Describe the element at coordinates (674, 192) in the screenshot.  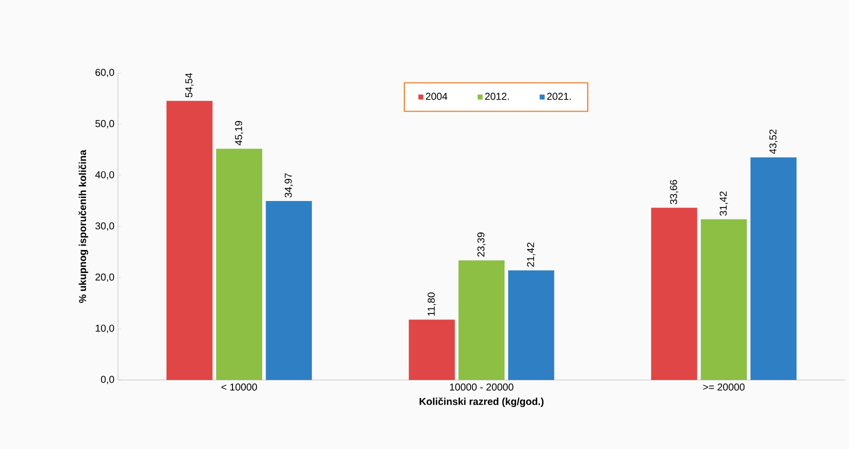
I see `data-label: 33,66` at that location.